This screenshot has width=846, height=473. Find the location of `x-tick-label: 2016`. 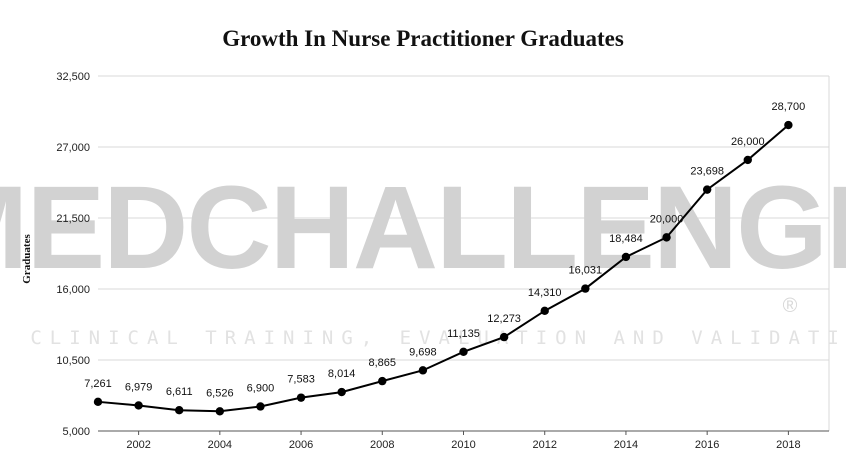

x-tick-label: 2016 is located at coordinates (707, 445).